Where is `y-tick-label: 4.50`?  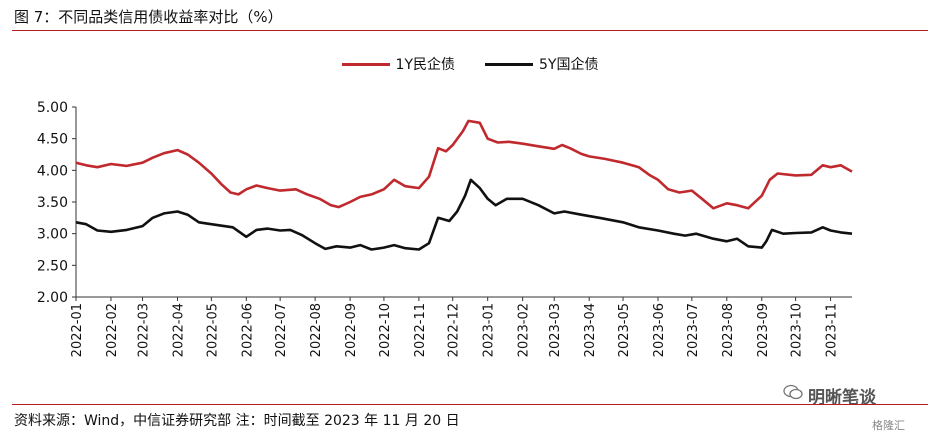 y-tick-label: 4.50 is located at coordinates (52, 140).